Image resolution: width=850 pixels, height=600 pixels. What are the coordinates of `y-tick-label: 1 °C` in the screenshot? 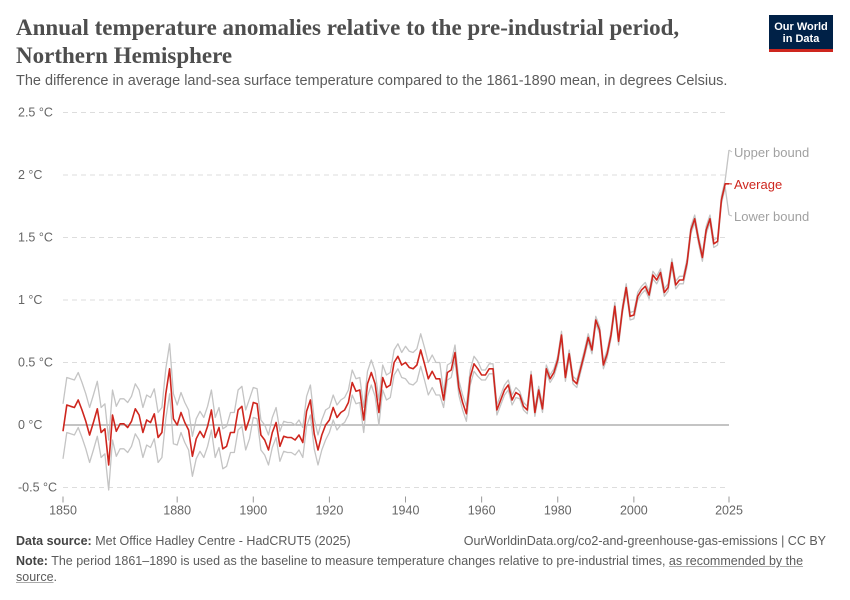 It's located at (30, 300).